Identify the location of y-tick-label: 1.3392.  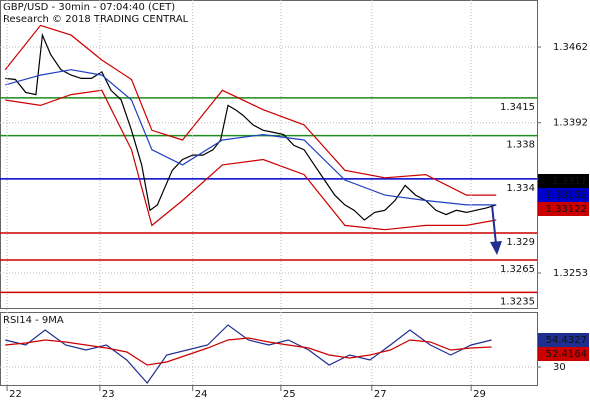
(570, 123).